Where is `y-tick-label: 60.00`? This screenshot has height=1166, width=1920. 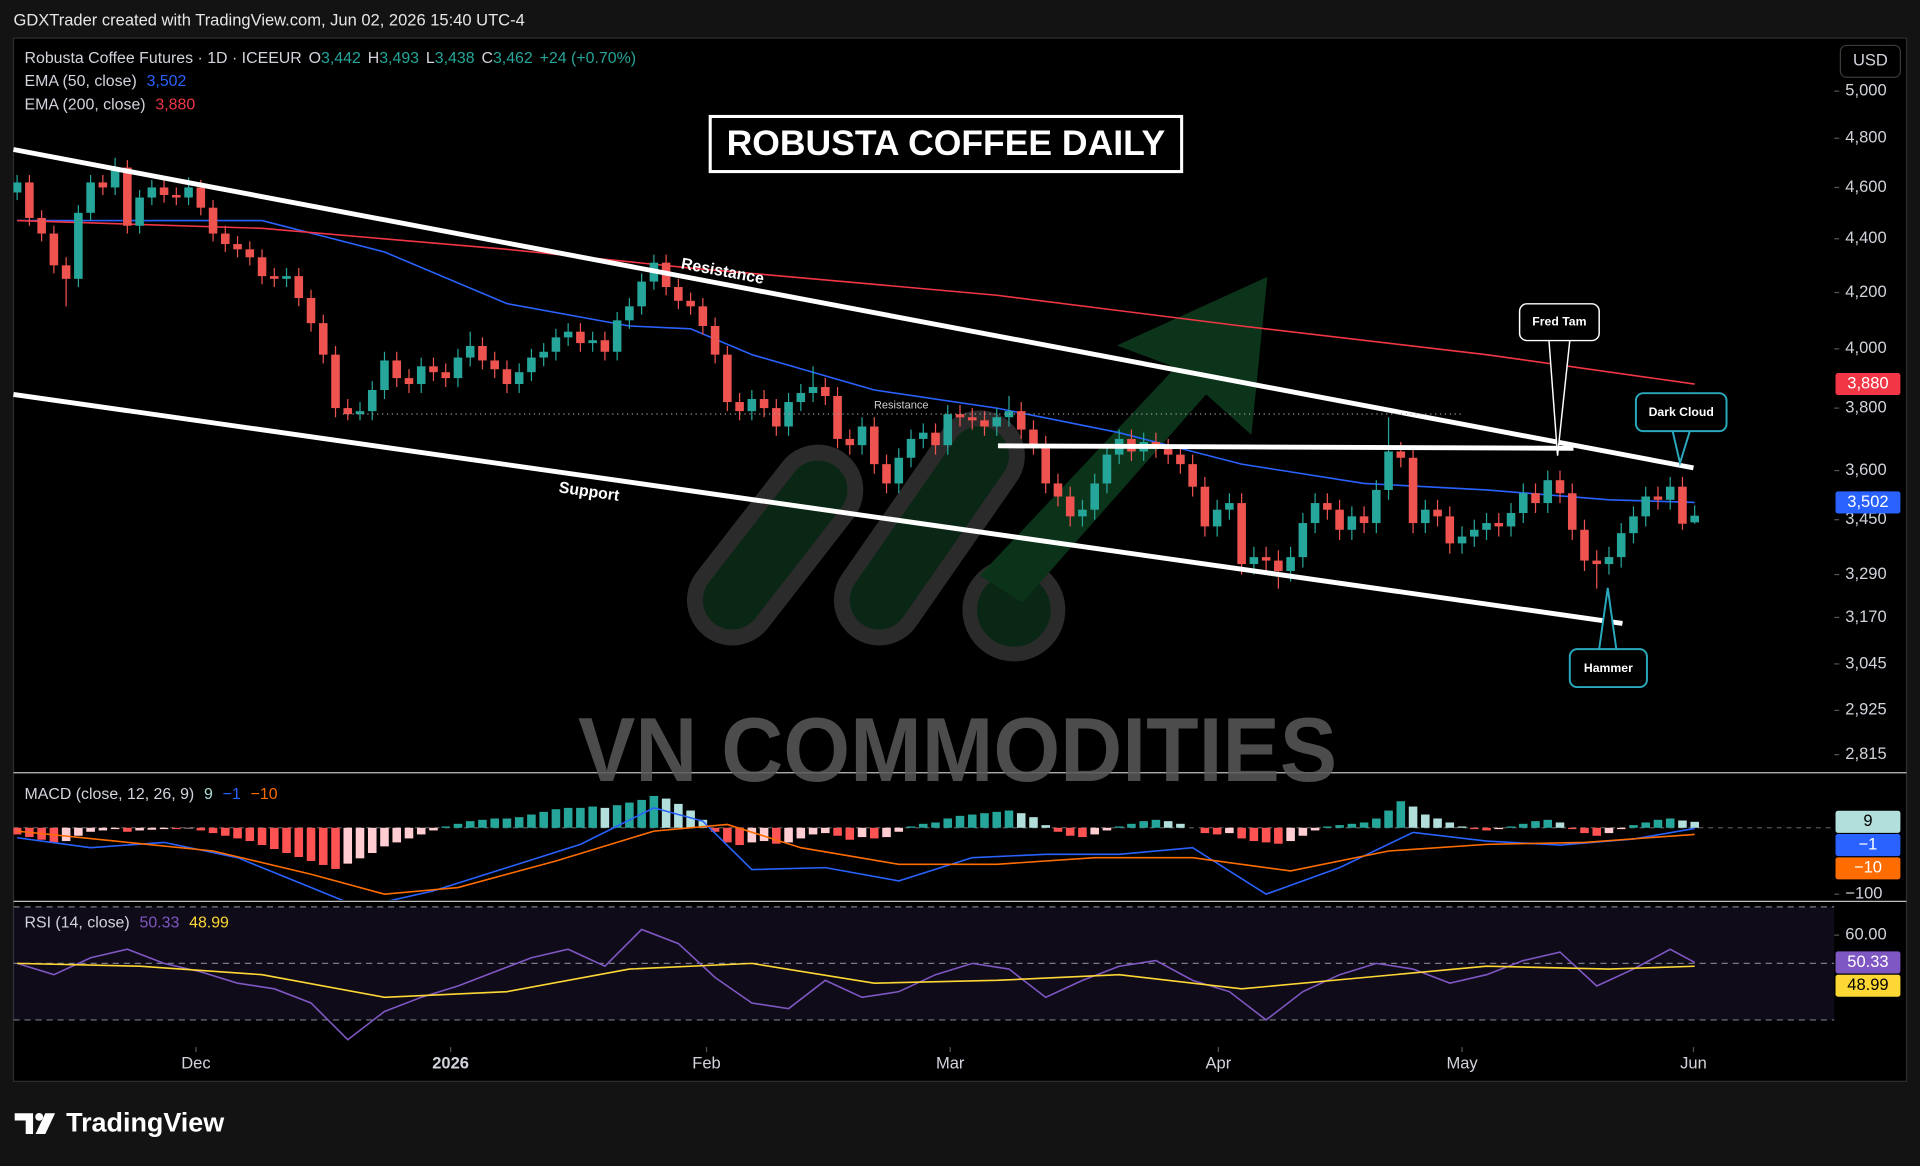 y-tick-label: 60.00 is located at coordinates (1865, 933).